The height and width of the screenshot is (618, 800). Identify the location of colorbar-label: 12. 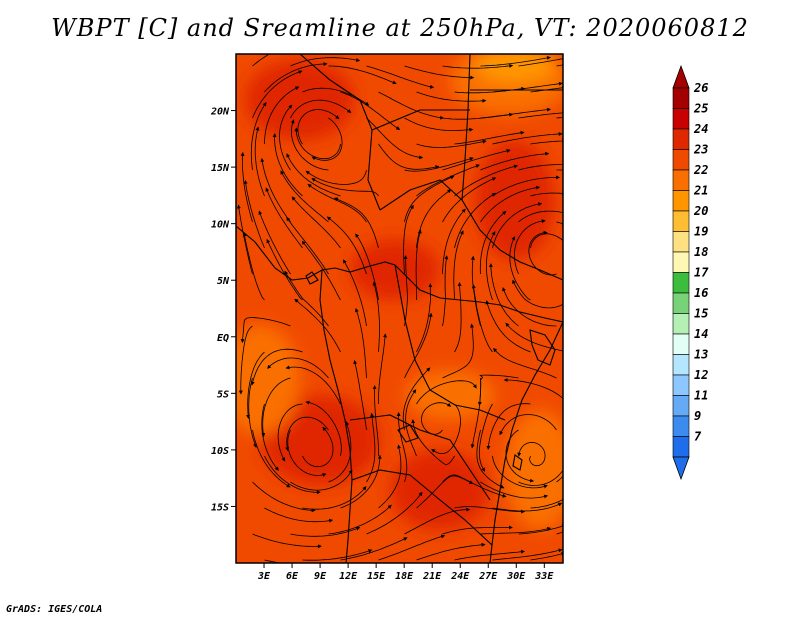
(701, 375).